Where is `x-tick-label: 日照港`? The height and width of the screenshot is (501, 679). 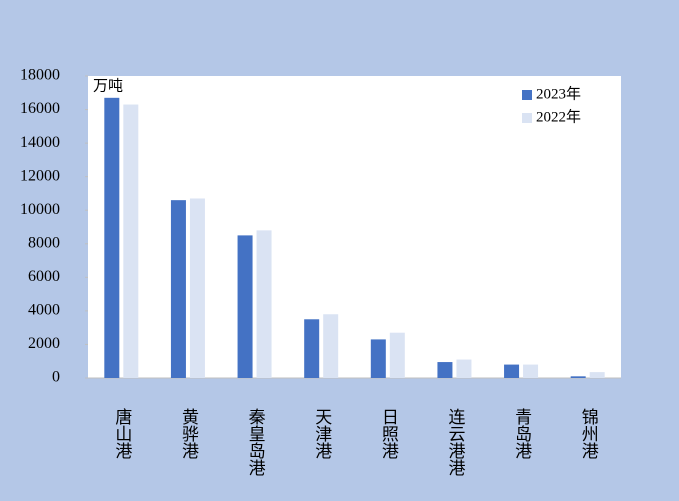 x-tick-label: 日照港 is located at coordinates (388, 433).